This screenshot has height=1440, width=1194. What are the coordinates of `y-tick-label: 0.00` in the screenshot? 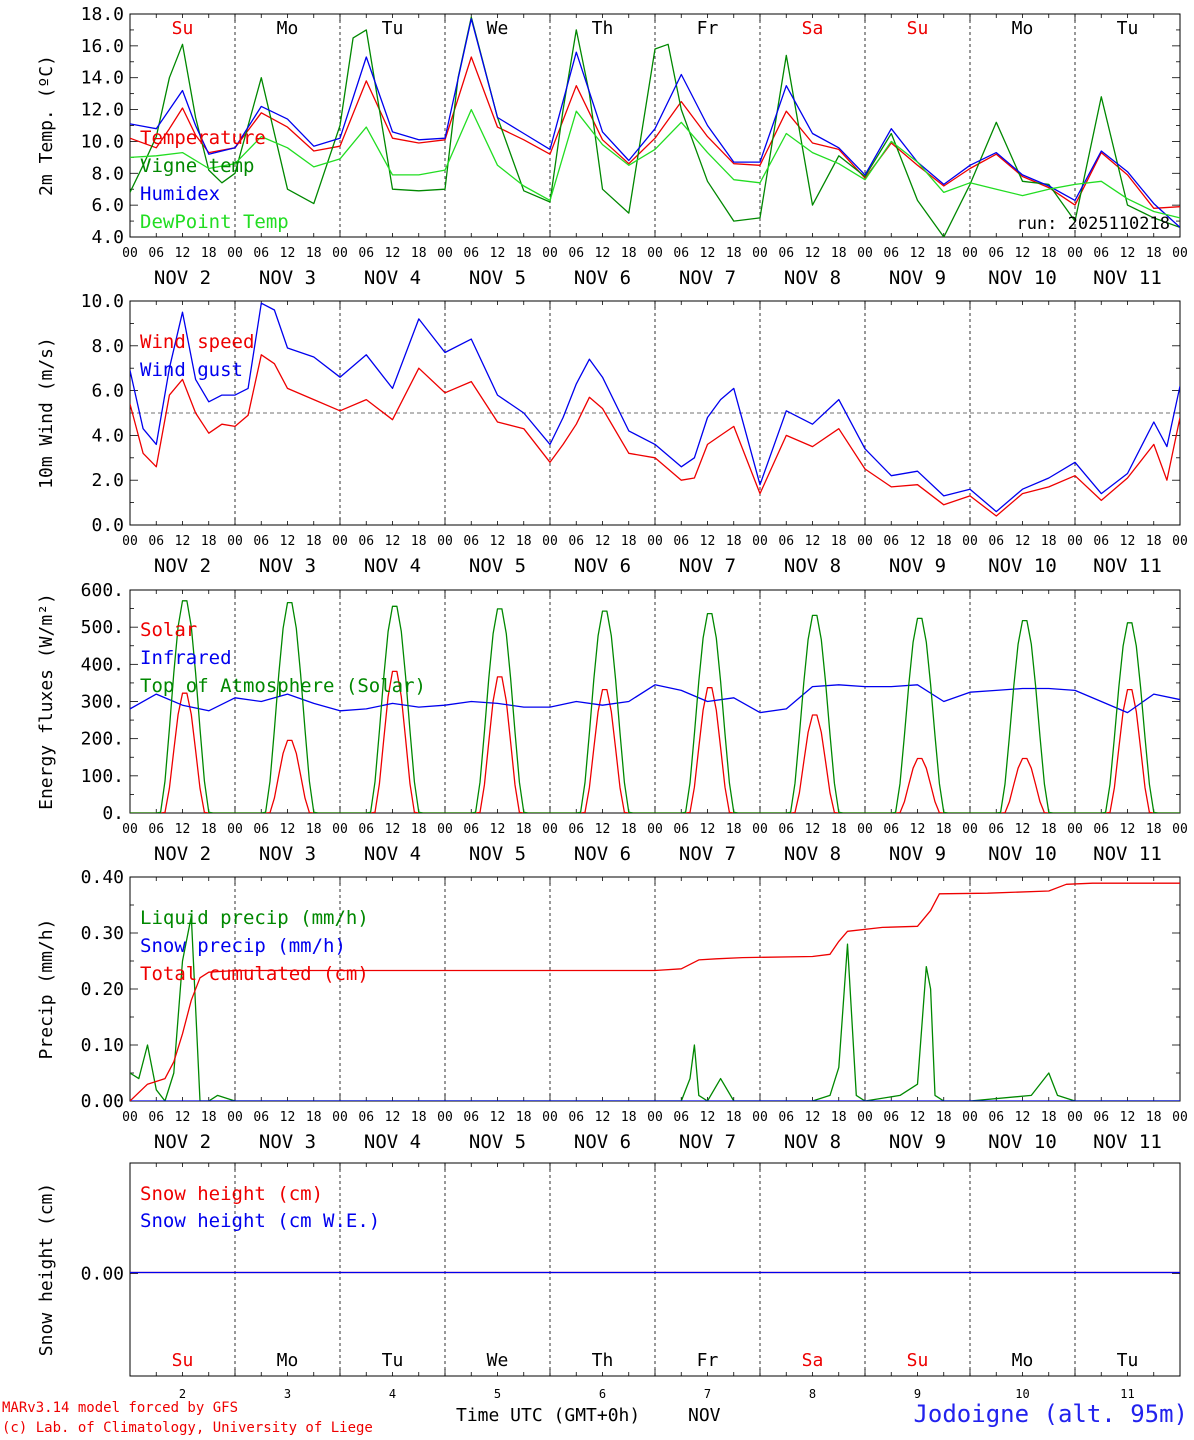 It's located at (102, 1101).